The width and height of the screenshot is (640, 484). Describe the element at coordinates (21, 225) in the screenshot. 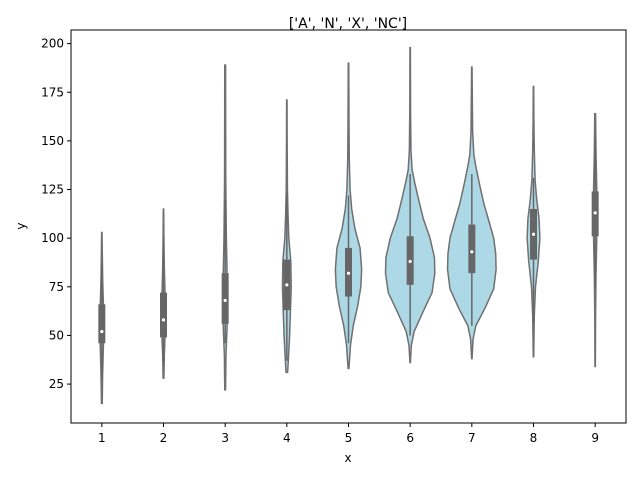

I see `y-axis-label: y` at that location.